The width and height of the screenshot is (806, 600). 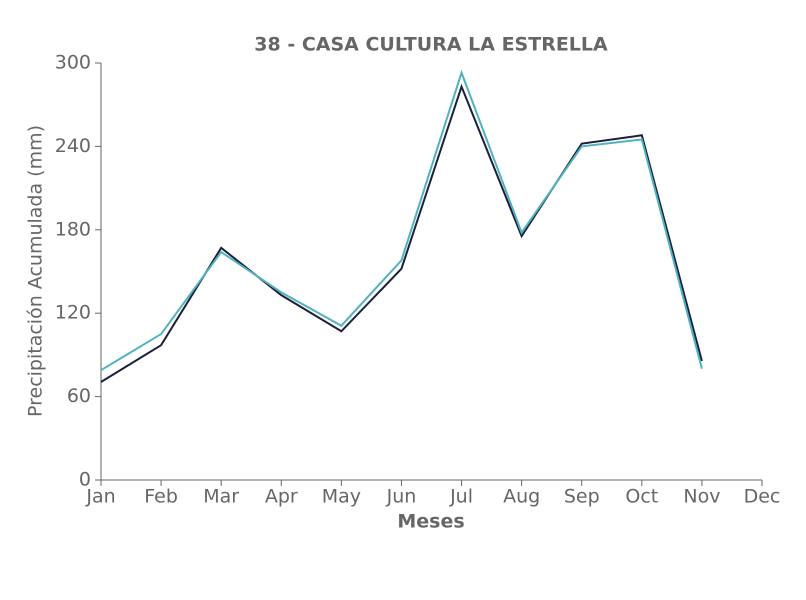 I want to click on x-tick-label: Oct, so click(x=641, y=497).